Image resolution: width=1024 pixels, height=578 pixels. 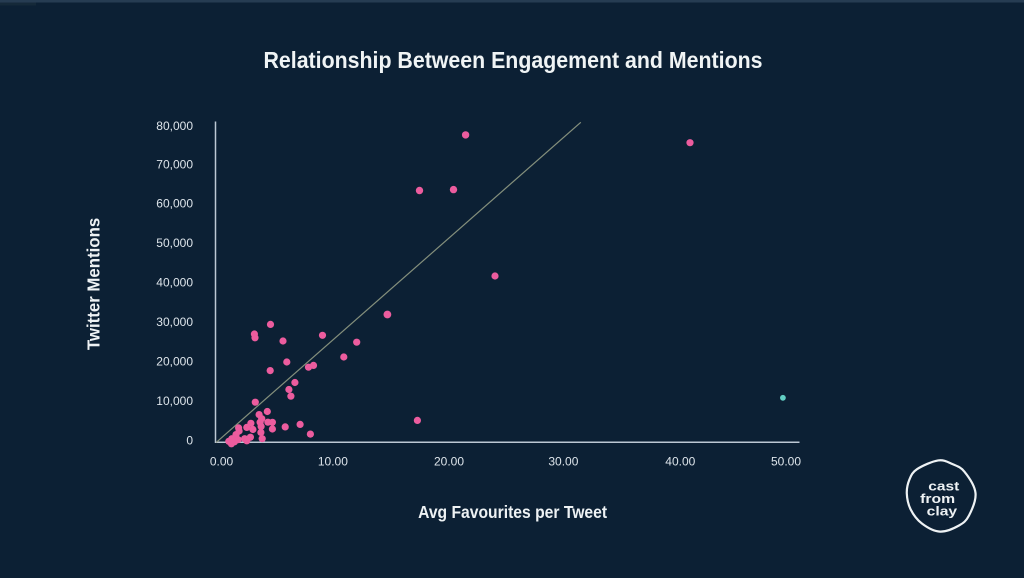 What do you see at coordinates (449, 462) in the screenshot?
I see `svg-text: 20.00` at bounding box center [449, 462].